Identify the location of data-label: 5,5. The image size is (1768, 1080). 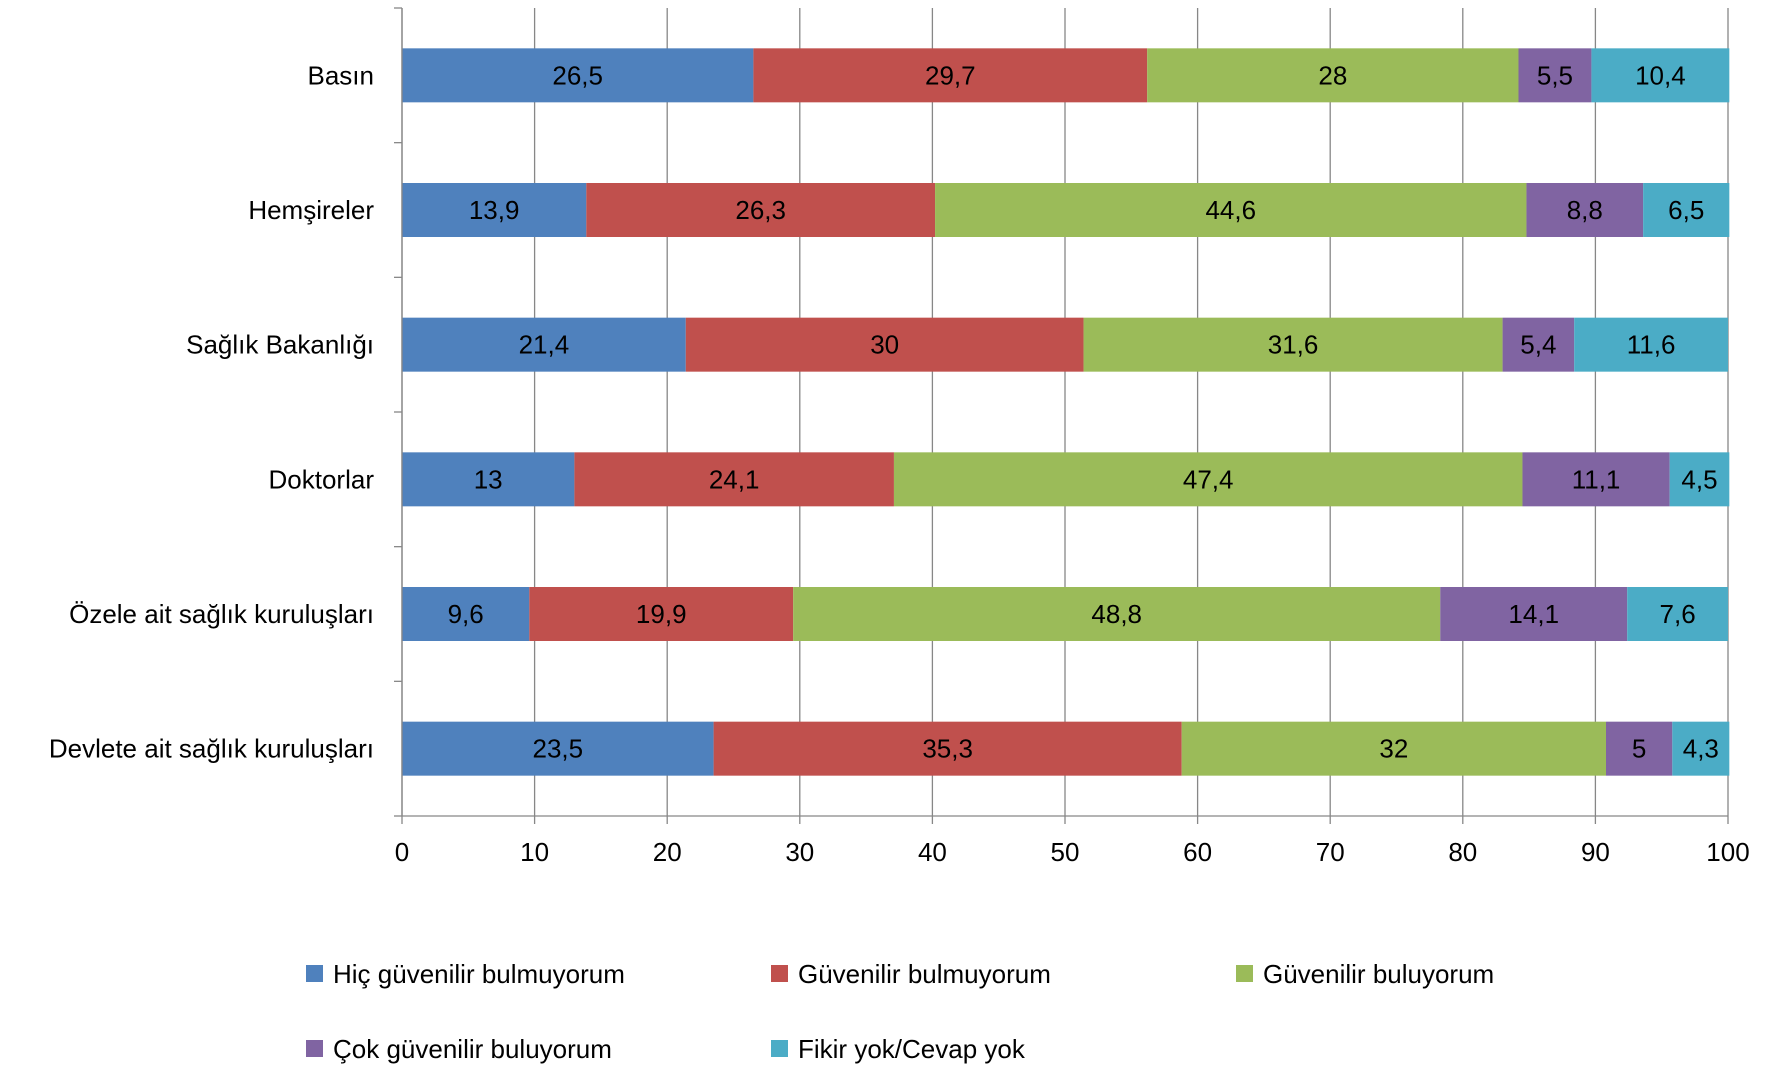
(1555, 75).